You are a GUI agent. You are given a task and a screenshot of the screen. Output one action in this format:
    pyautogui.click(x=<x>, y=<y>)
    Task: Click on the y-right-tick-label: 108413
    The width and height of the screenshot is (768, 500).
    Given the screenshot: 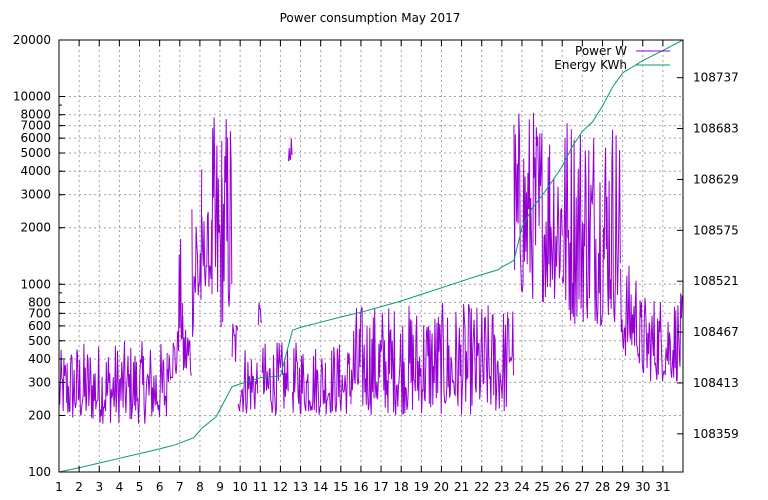 What is the action you would take?
    pyautogui.click(x=716, y=383)
    